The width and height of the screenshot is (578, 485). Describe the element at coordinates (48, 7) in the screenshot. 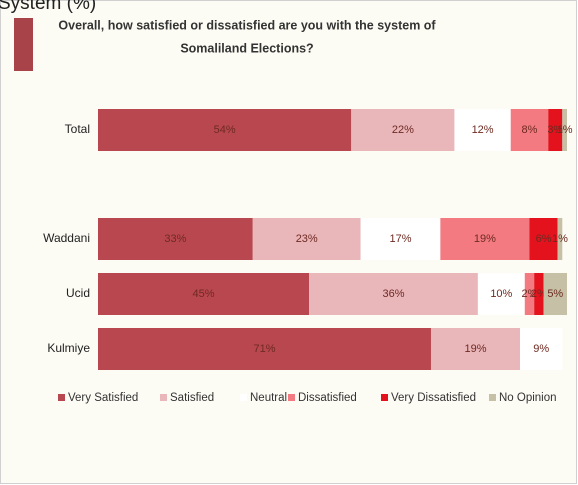

I see `chart-subtitle: System (%)` at that location.